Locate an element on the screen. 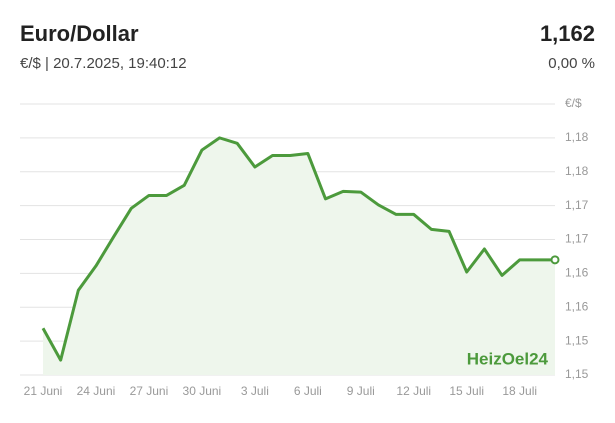 The image size is (615, 423). end-marker is located at coordinates (555, 260).